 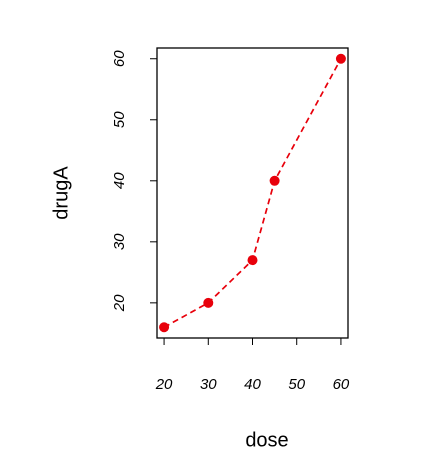 I want to click on y-tick-label: 30, so click(x=119, y=241).